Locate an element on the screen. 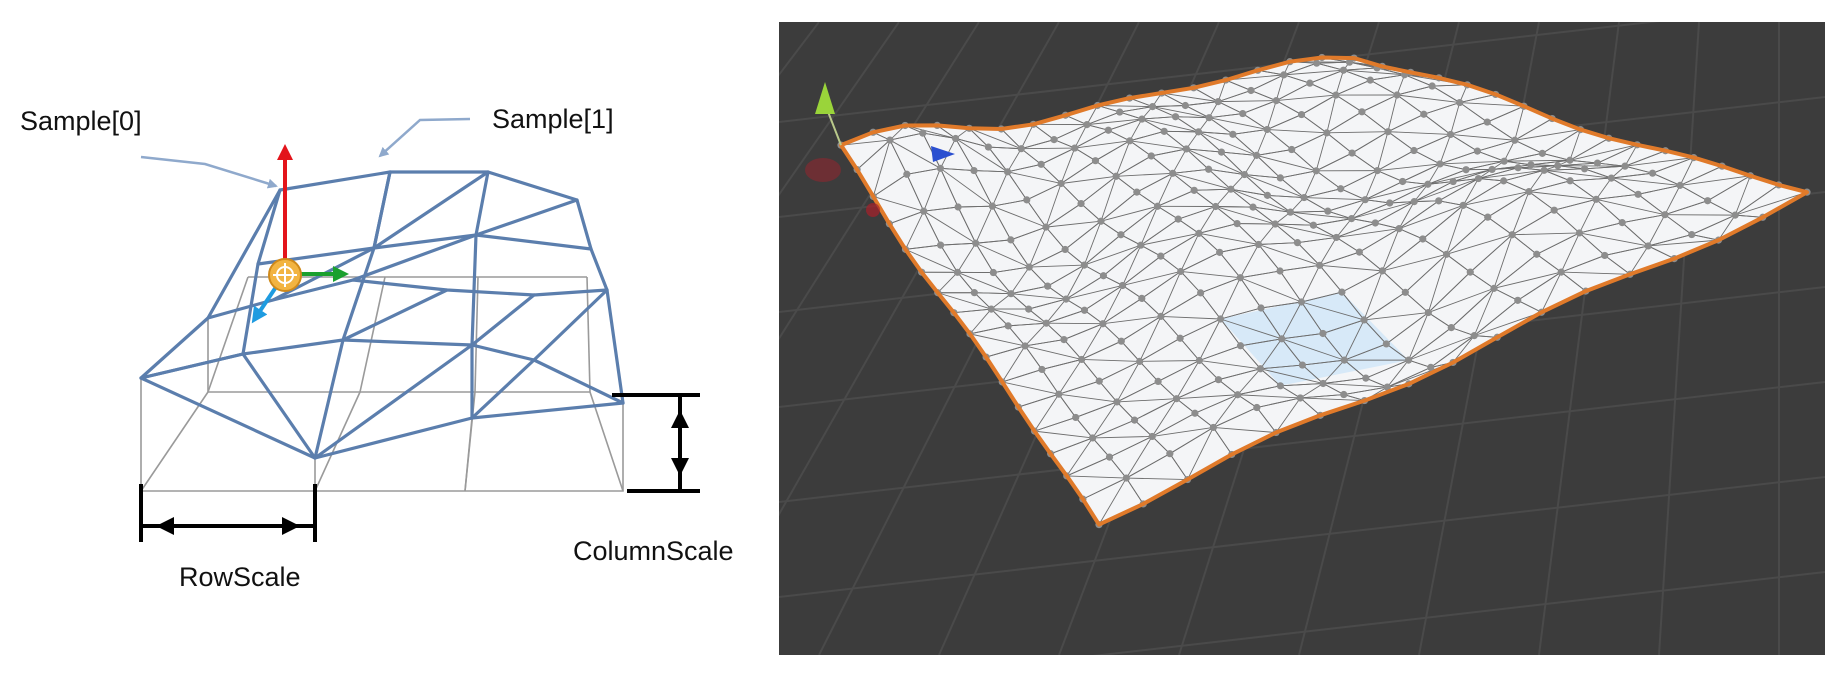 Image resolution: width=1846 pixels, height=673 pixels. column-scale-label: ColumnScale is located at coordinates (653, 551).